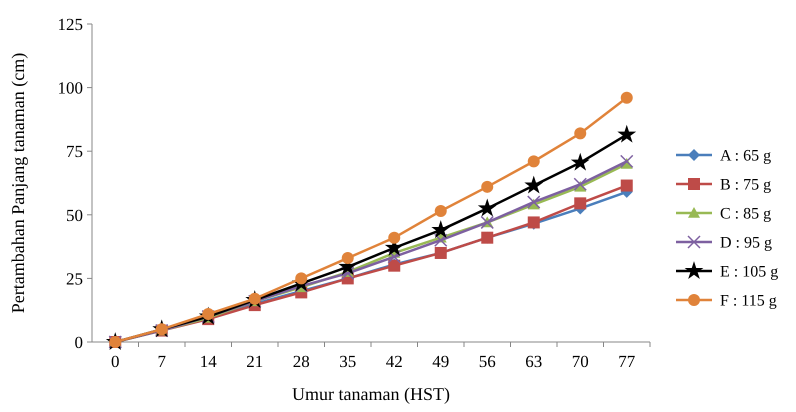 This screenshot has width=796, height=412. I want to click on x-tick-label: 42, so click(394, 361).